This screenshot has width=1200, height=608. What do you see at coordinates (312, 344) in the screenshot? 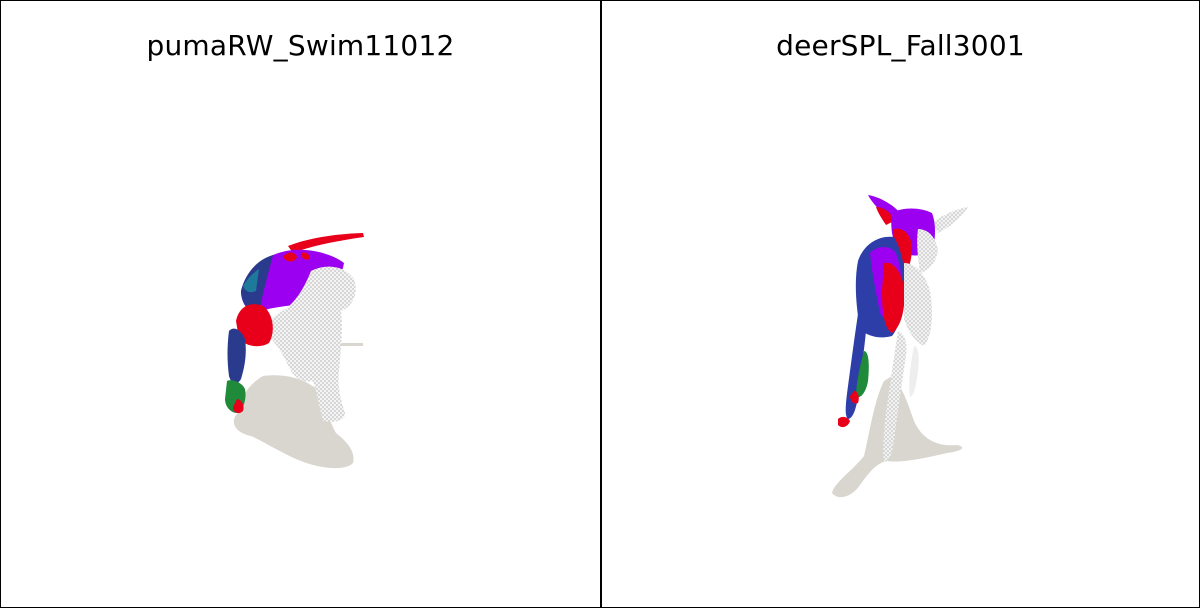
I see `head-chest-mesh` at bounding box center [312, 344].